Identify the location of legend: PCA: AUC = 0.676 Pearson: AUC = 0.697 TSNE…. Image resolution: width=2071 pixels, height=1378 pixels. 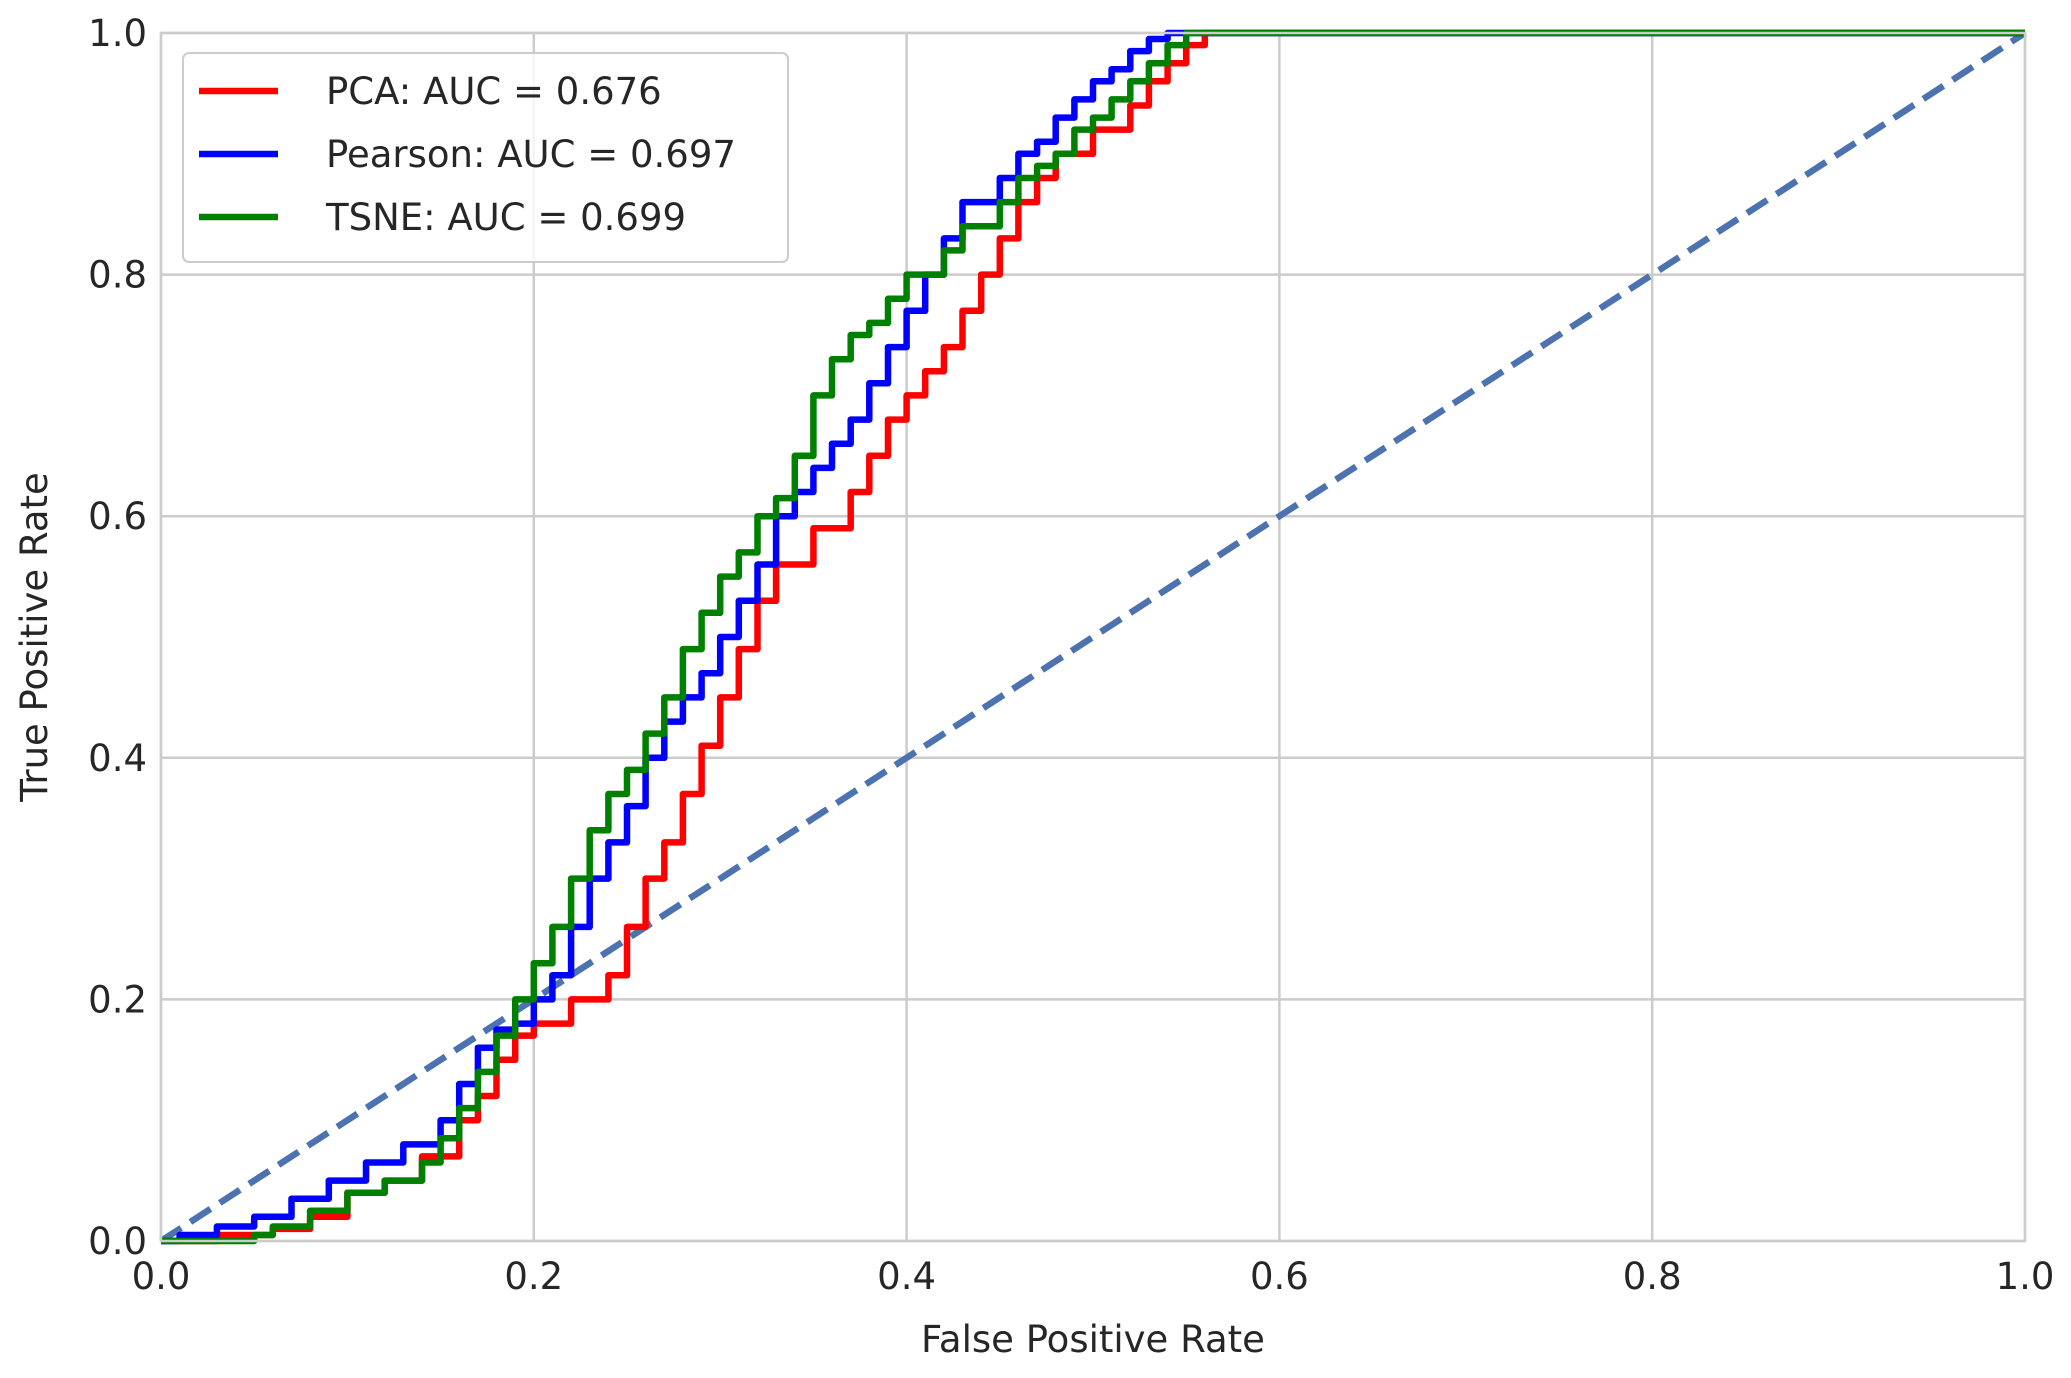
(485, 157).